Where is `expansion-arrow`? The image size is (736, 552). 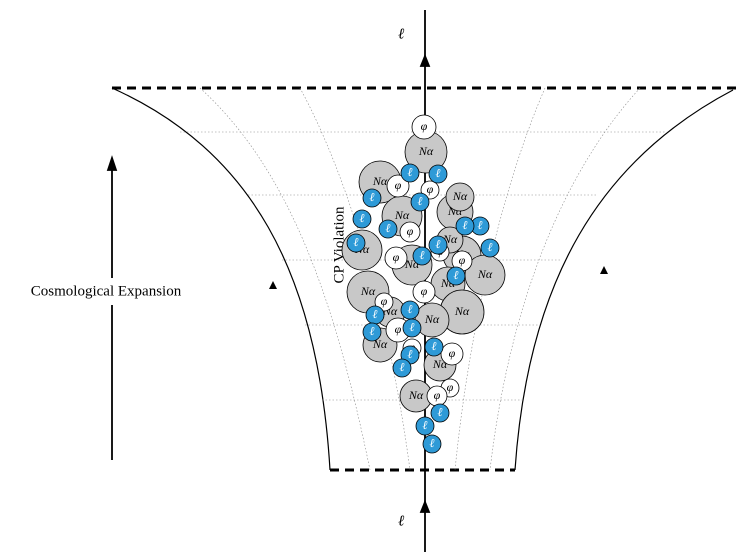
expansion-arrow is located at coordinates (112, 307).